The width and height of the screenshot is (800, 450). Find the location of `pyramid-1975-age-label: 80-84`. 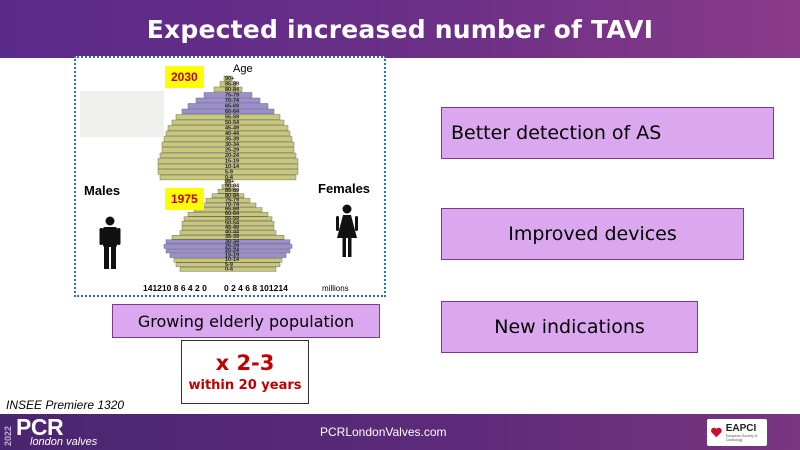

pyramid-1975-age-label: 80-84 is located at coordinates (232, 196).